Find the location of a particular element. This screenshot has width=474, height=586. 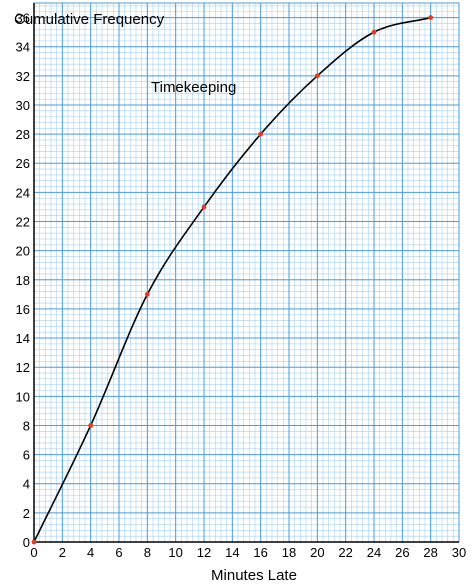

x-tick-label: 20 is located at coordinates (317, 552).